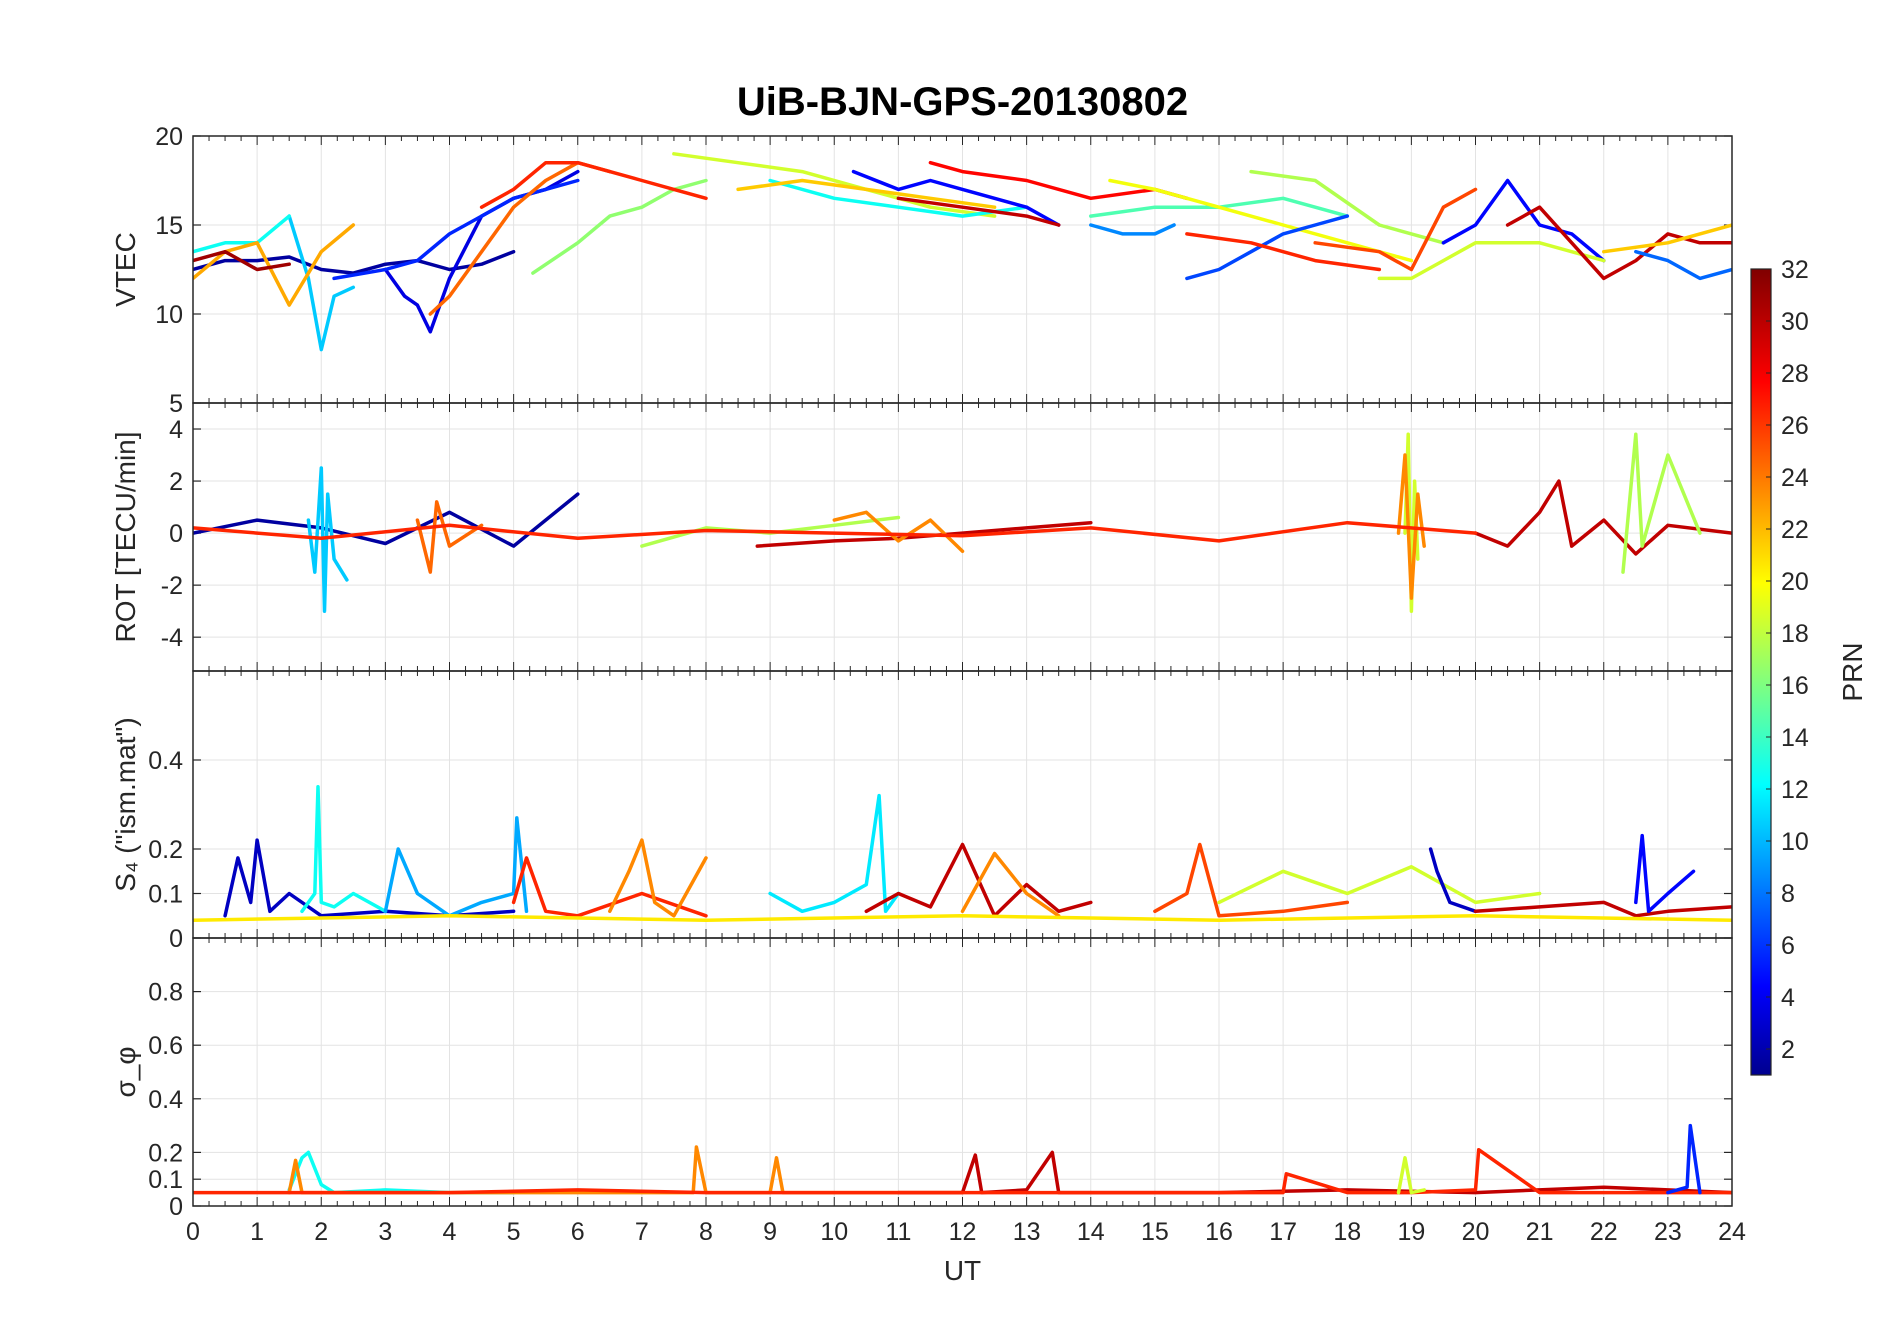 The width and height of the screenshot is (1902, 1330). Describe the element at coordinates (1347, 1232) in the screenshot. I see `x-tick-label: 18` at that location.